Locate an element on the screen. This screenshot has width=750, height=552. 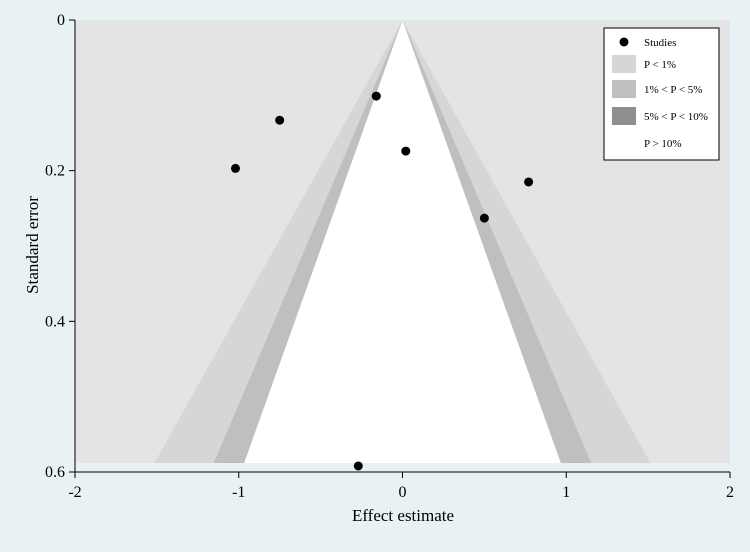
y-axis-label: Standard error is located at coordinates (32, 245).